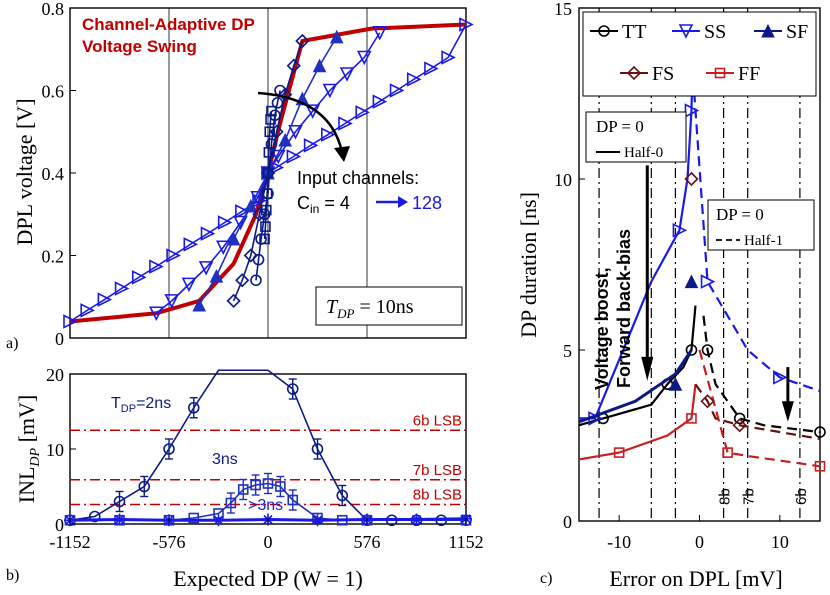  I want to click on panel-c-xtick-label: -10, so click(619, 542).